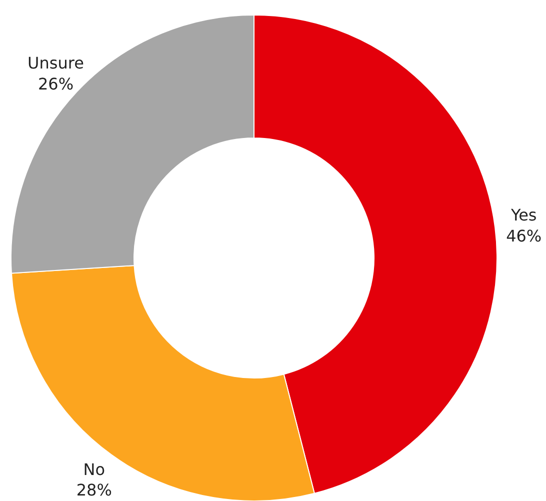 The width and height of the screenshot is (546, 501). What do you see at coordinates (94, 469) in the screenshot?
I see `slice-label: No` at bounding box center [94, 469].